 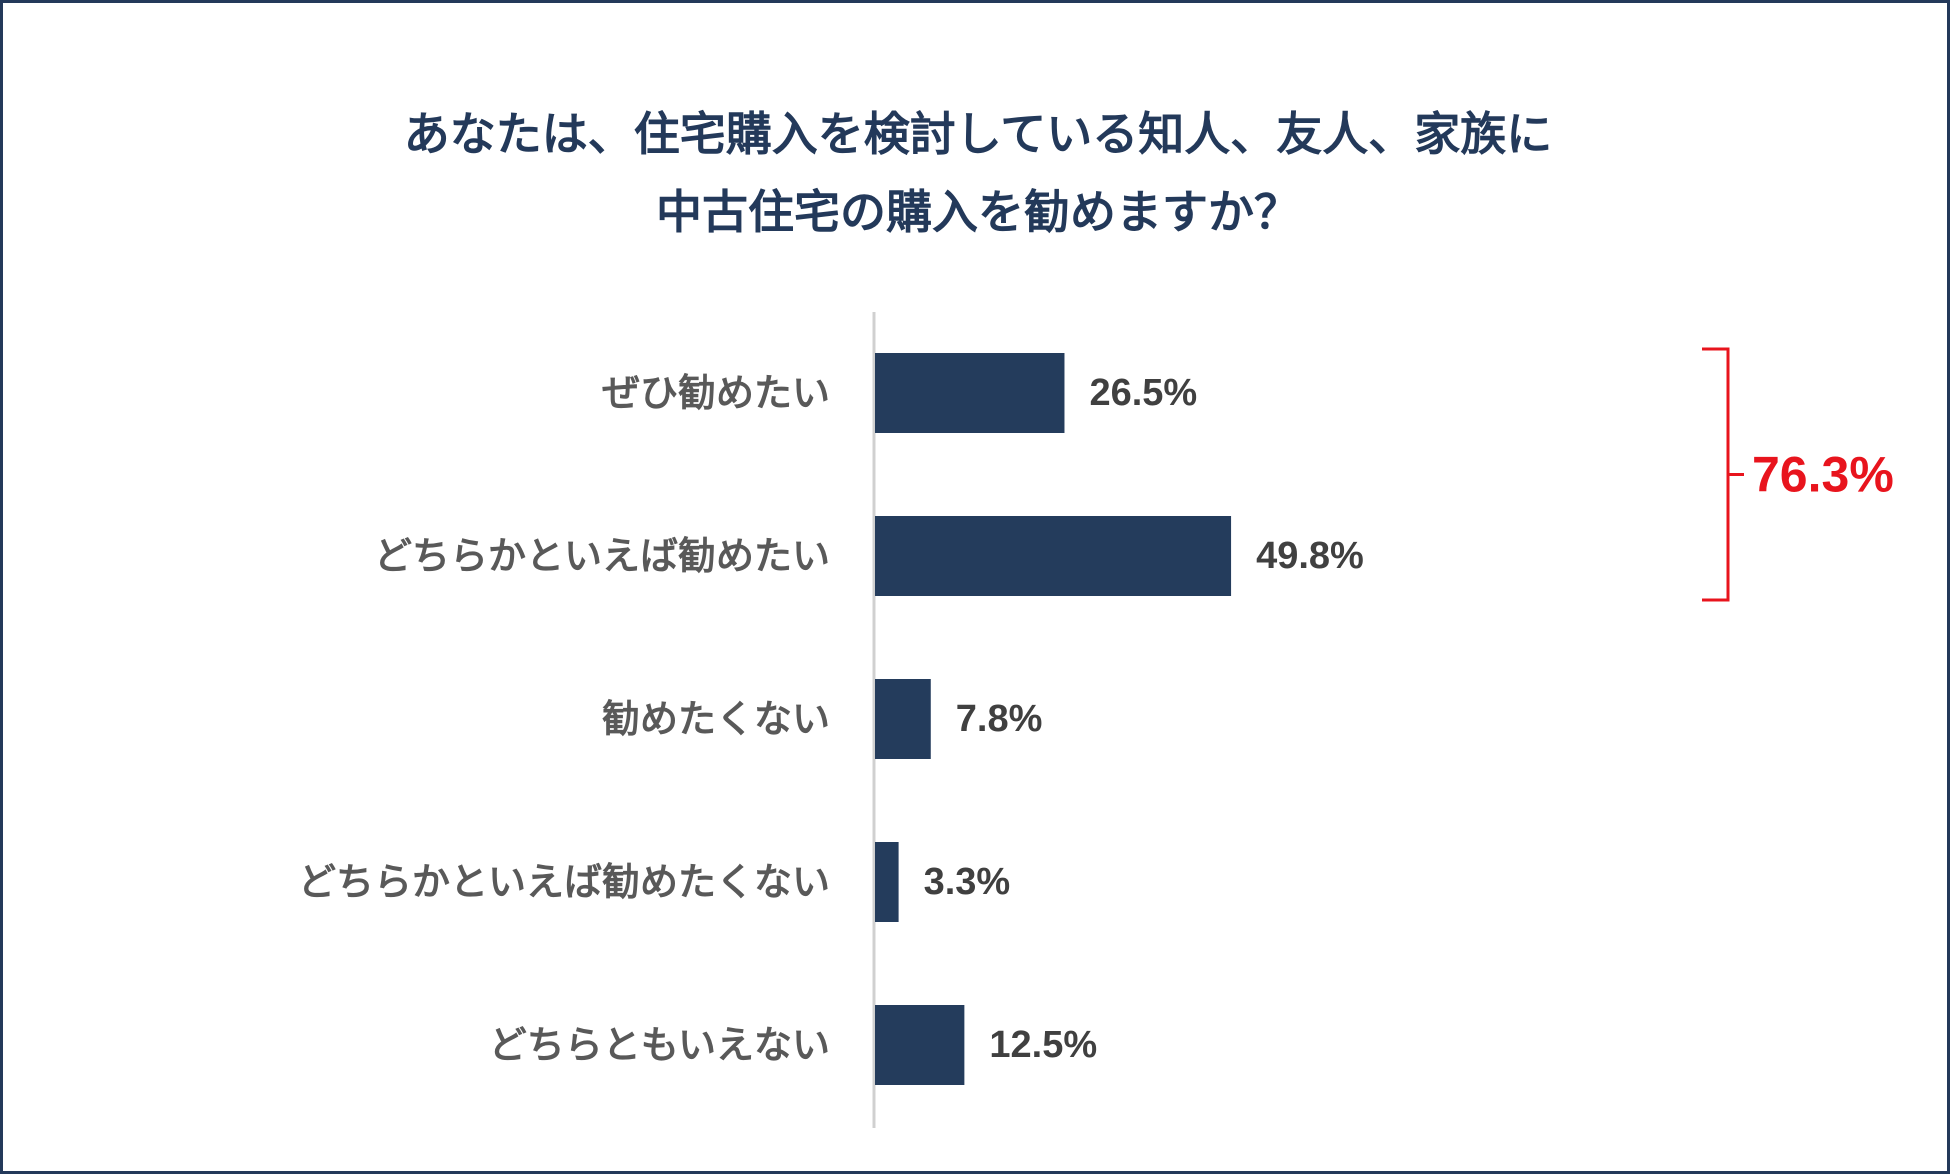 What do you see at coordinates (976, 173) in the screenshot?
I see `chart-title: あなたは、住宅購入を検討している知人、友人、家族に 中古住宅の購入を勧めますか？` at bounding box center [976, 173].